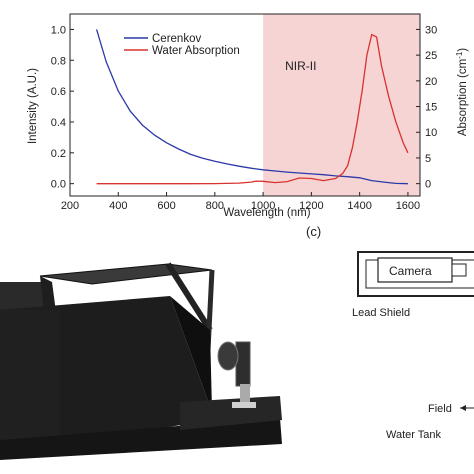  Describe the element at coordinates (440, 409) in the screenshot. I see `field-label: Field` at that location.